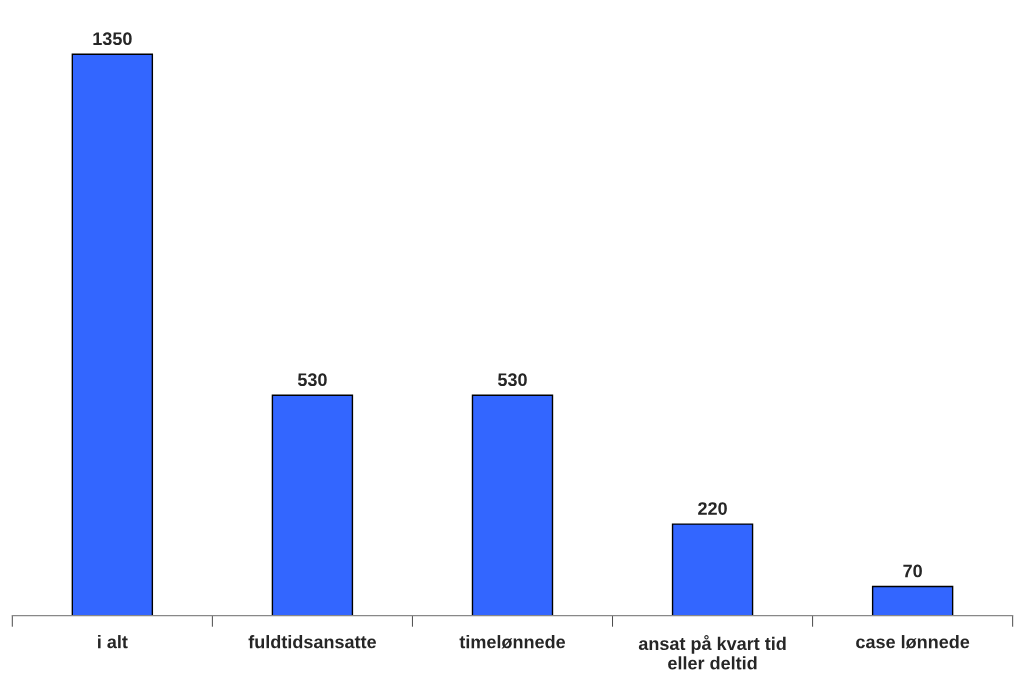  I want to click on x-tick-label: case lønnede, so click(913, 642).